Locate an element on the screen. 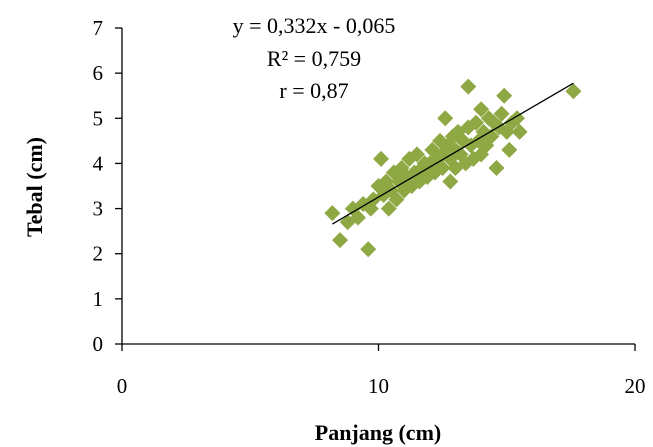  r-squared-label: R² = 0,759 is located at coordinates (314, 58).